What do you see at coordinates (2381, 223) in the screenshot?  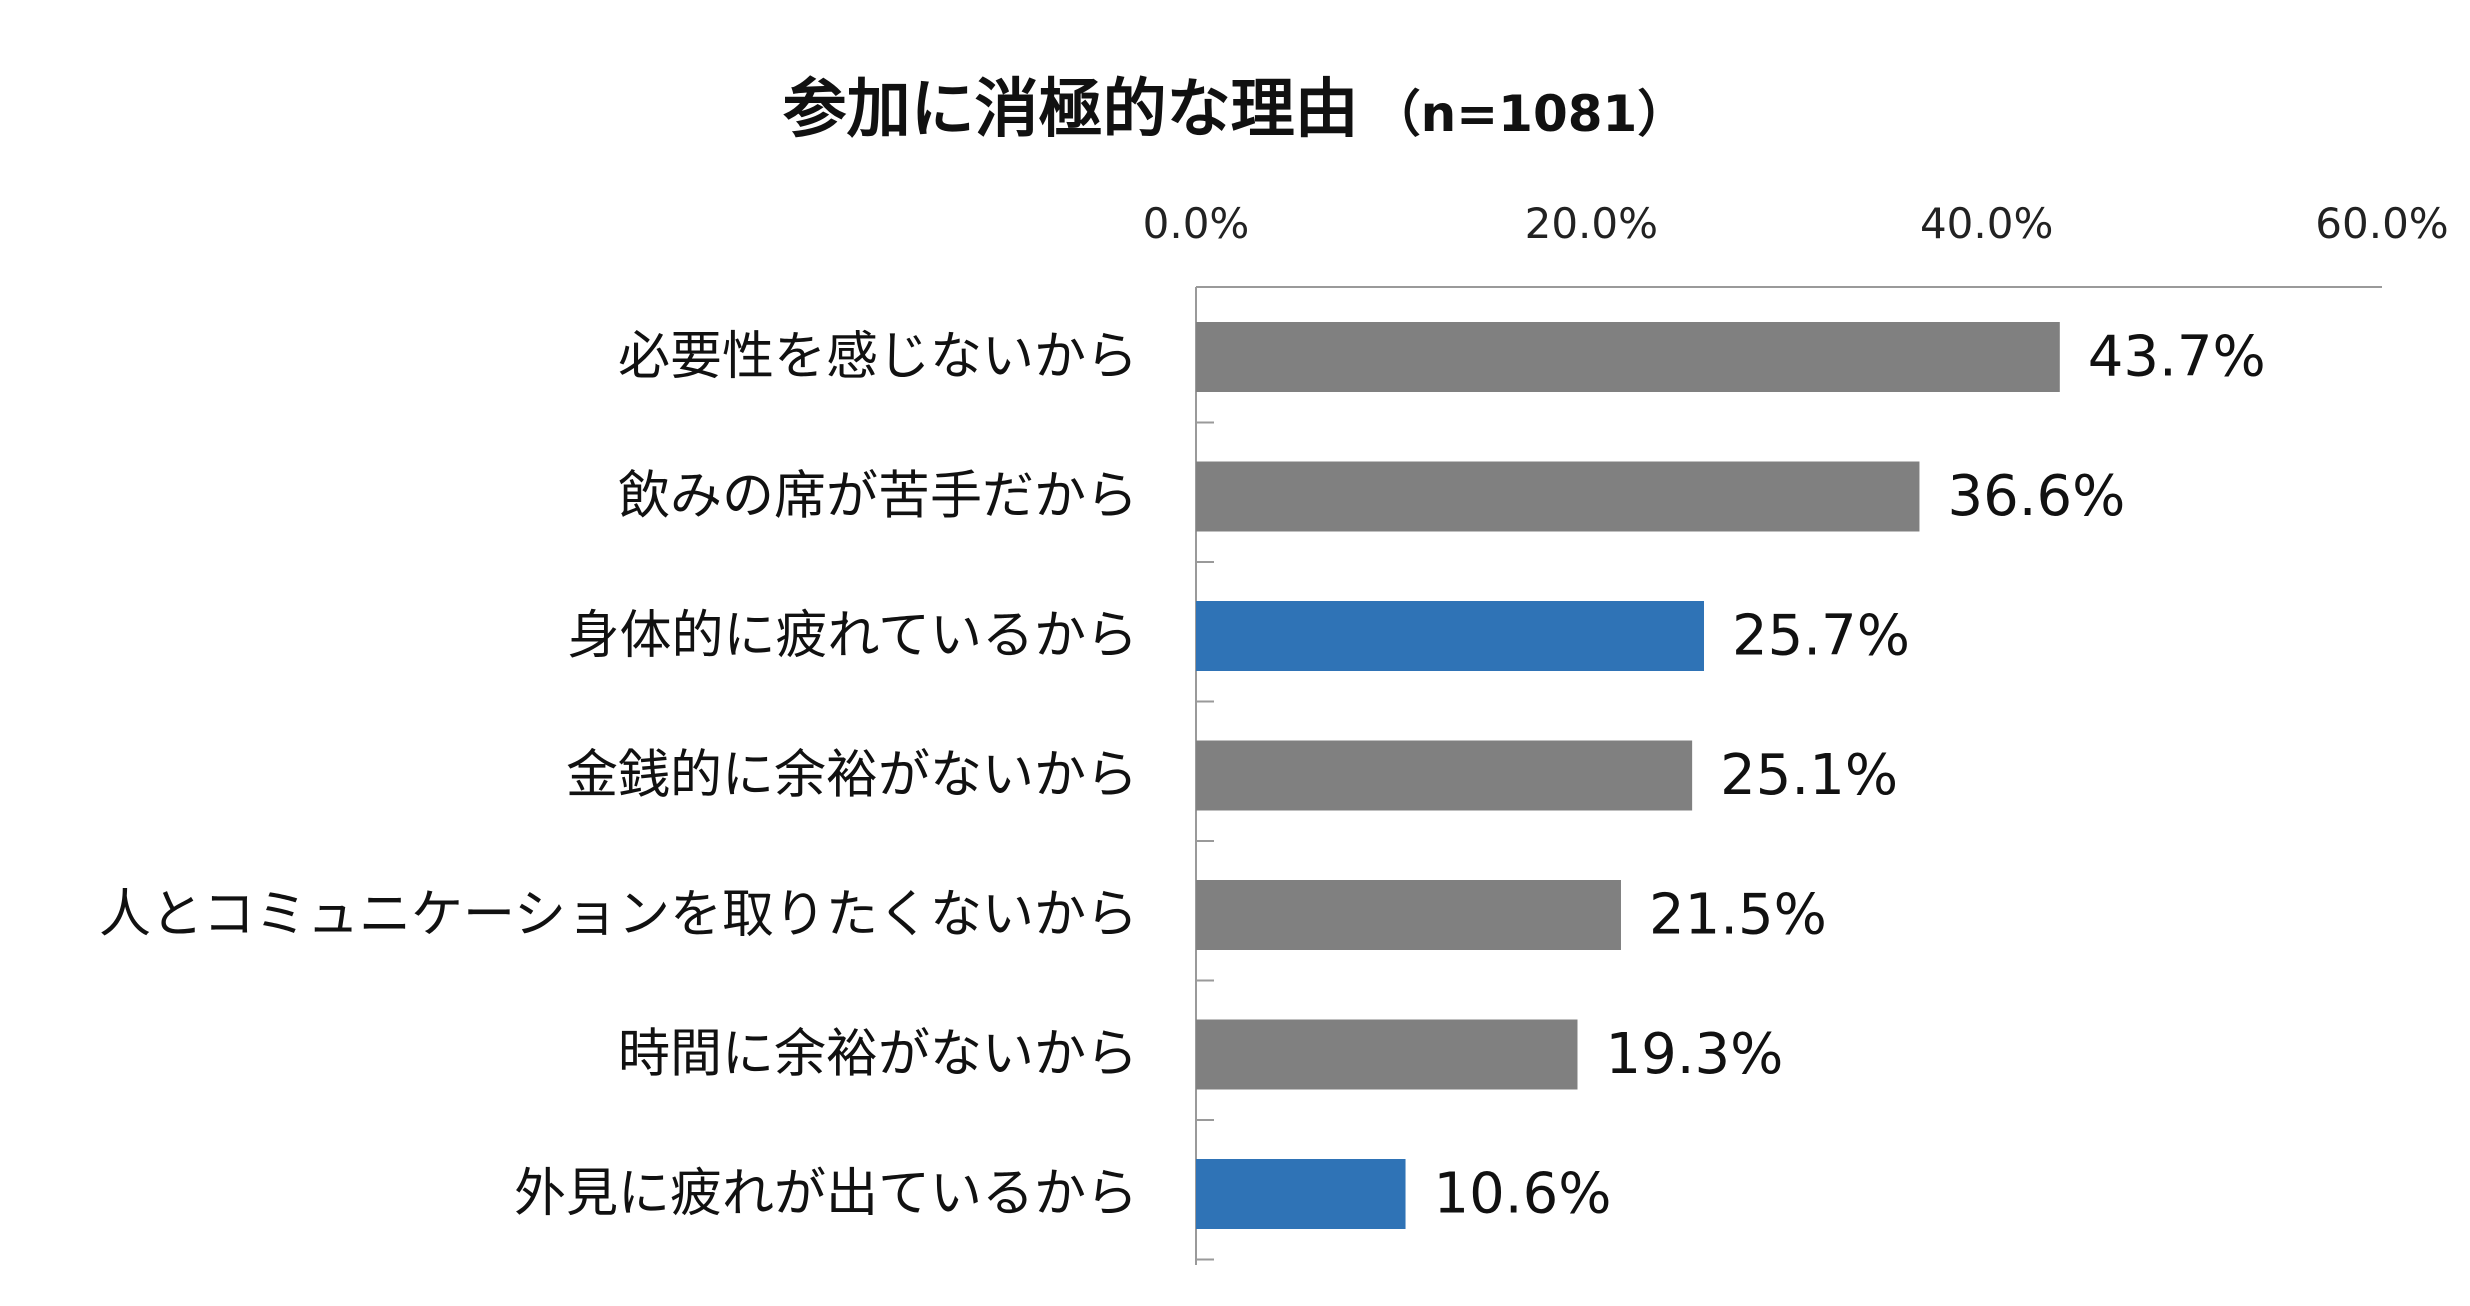 I see `x-tick-label: 60.0%` at bounding box center [2381, 223].